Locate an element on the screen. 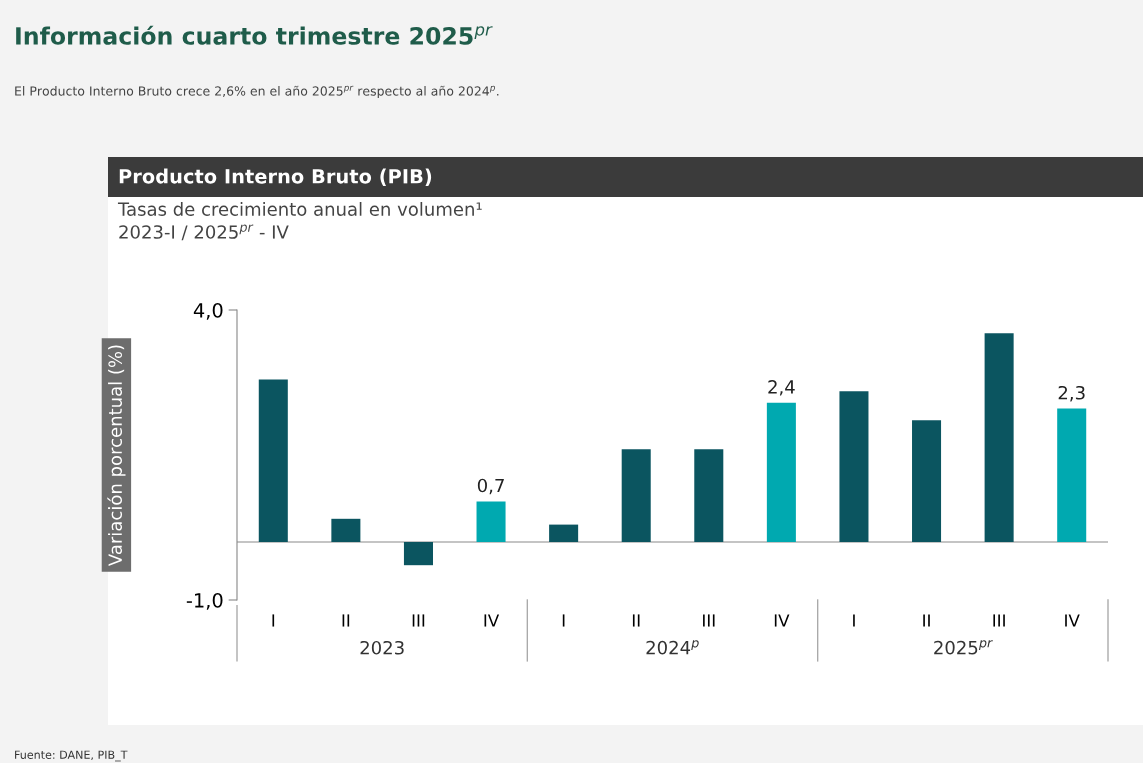  data-label: 0,7 is located at coordinates (490, 486).